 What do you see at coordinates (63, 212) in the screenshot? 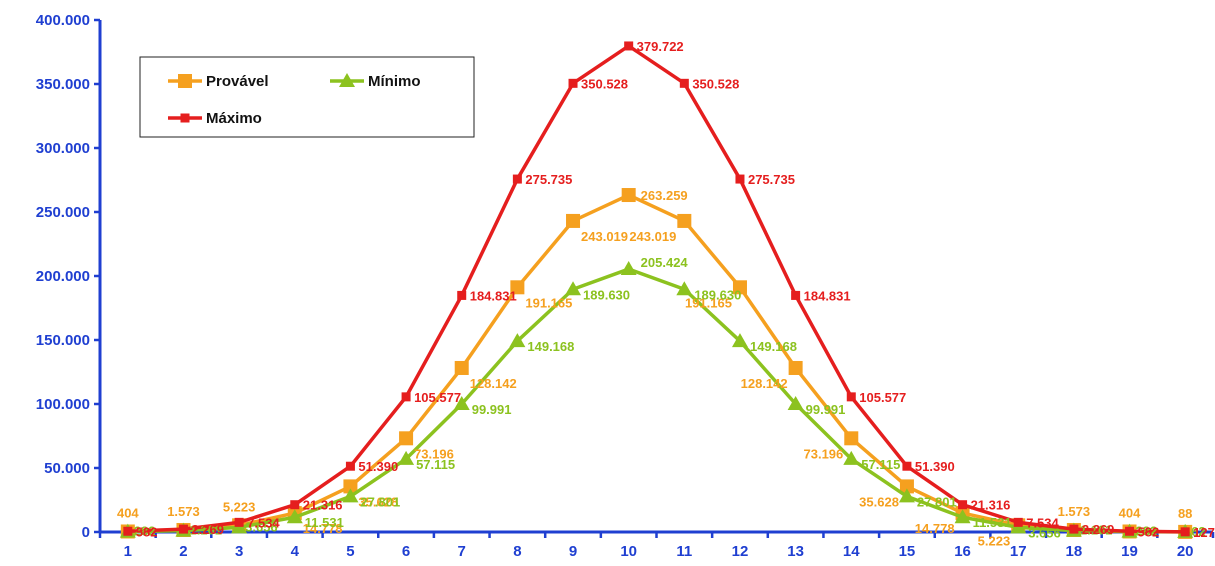
I see `y-tick-label: 250.000` at bounding box center [63, 212].